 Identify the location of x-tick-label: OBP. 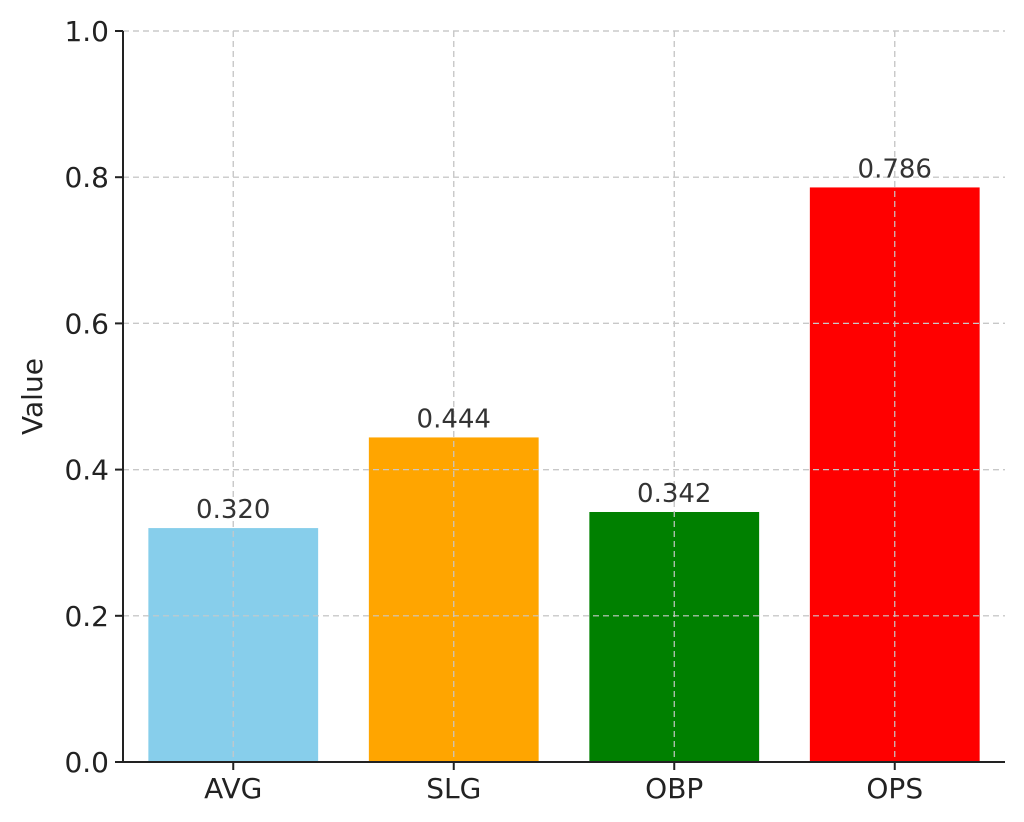
(674, 788).